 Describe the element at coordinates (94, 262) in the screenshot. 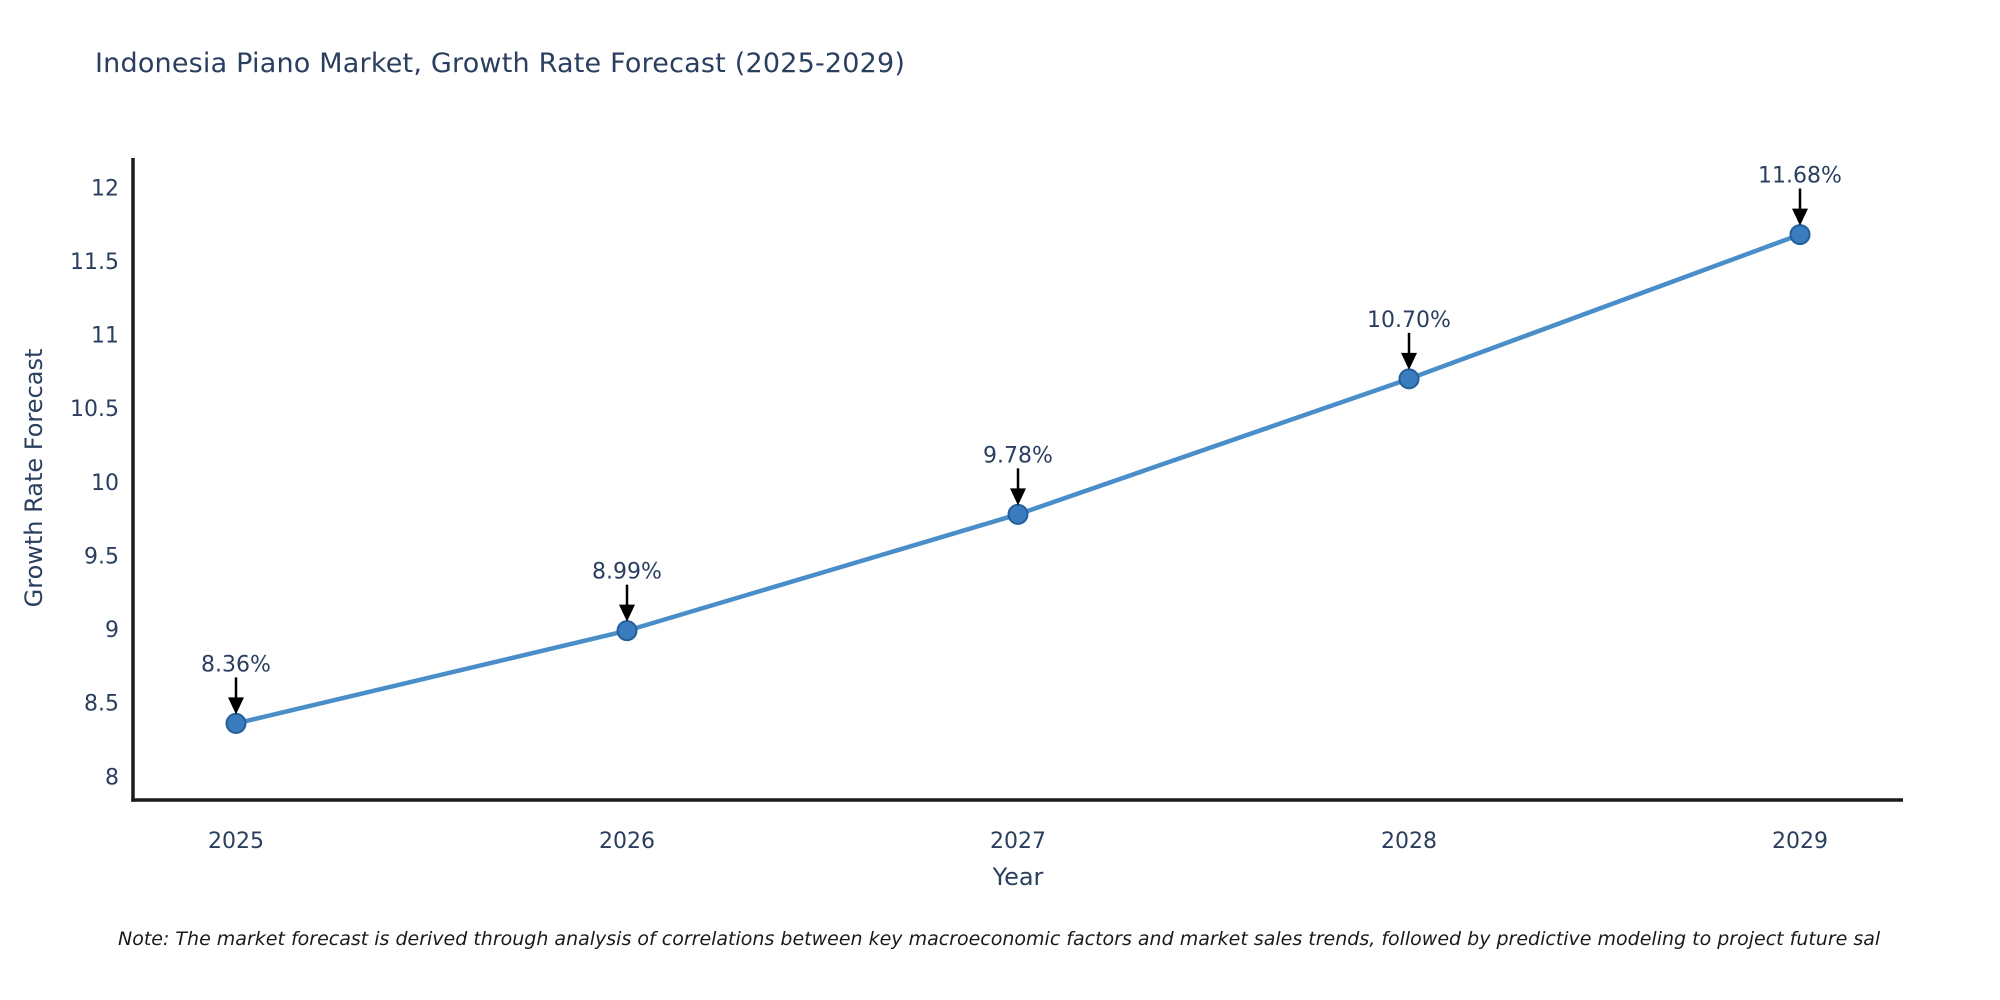

I see `y-tick-label: 11.5` at that location.